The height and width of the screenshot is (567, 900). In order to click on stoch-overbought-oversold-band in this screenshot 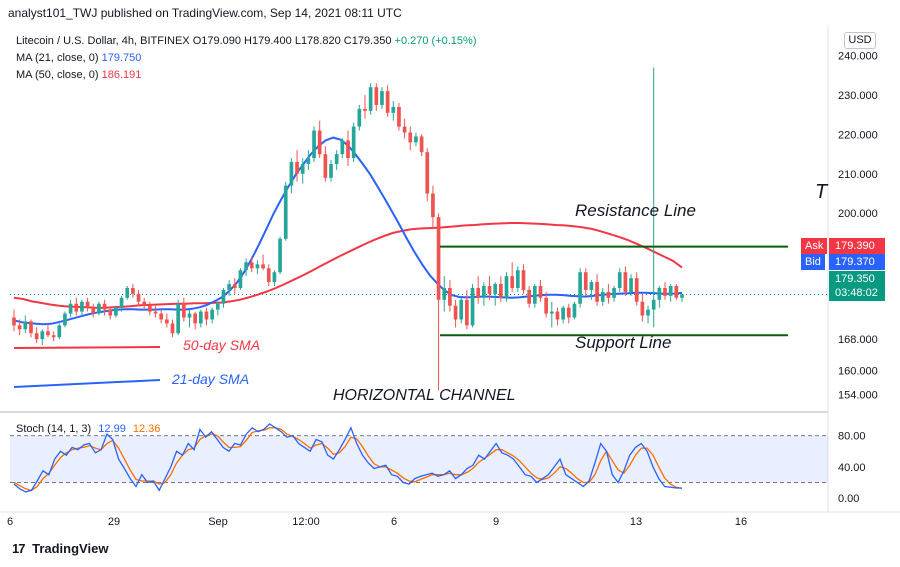, I will do `click(419, 459)`.